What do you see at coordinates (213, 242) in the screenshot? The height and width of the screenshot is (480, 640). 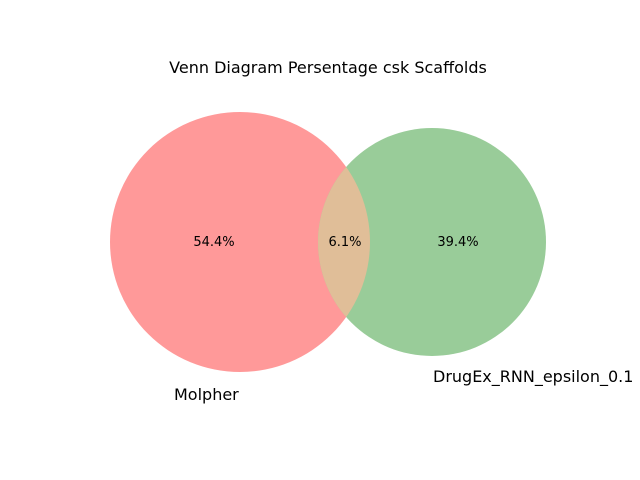 I see `molpher-only-percentage: 54.4%` at bounding box center [213, 242].